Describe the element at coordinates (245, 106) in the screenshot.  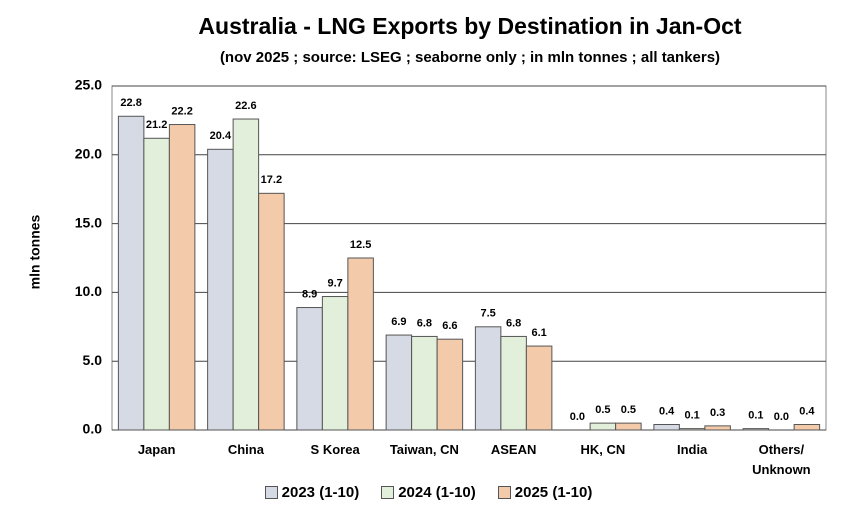
I see `value-label: 22.6` at that location.